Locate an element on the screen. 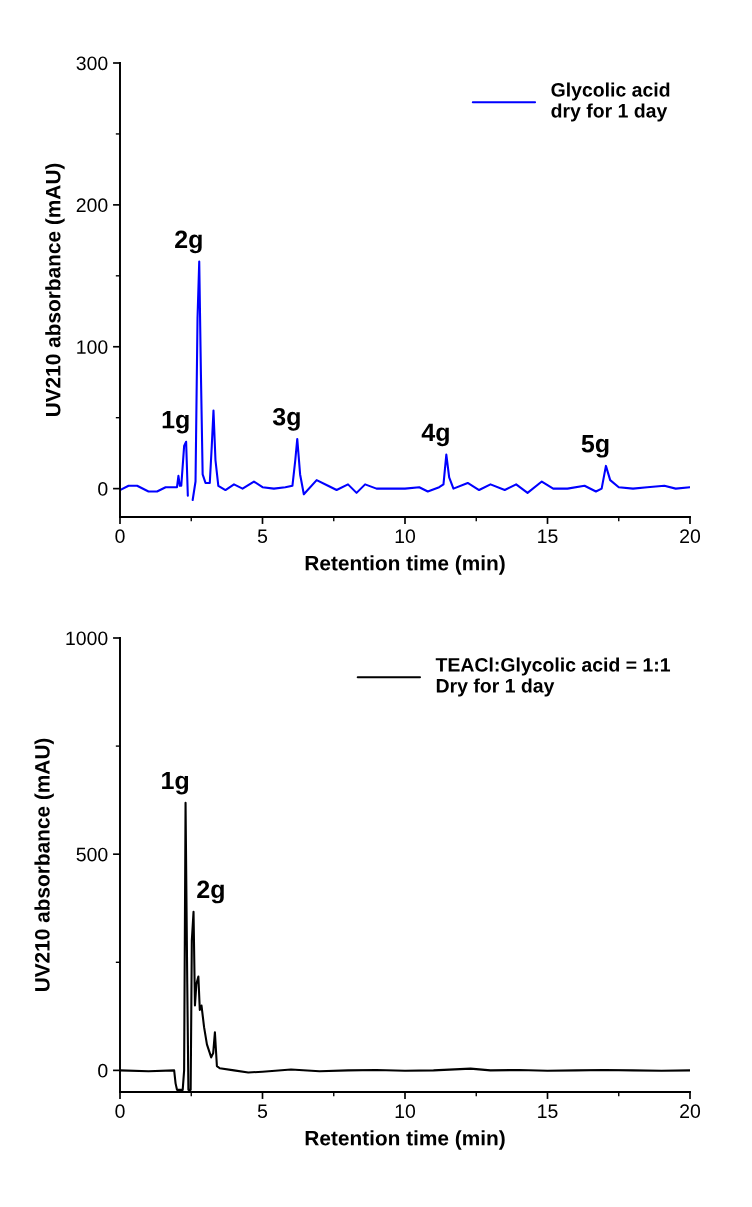  y-tick-label: 500 is located at coordinates (92, 854).